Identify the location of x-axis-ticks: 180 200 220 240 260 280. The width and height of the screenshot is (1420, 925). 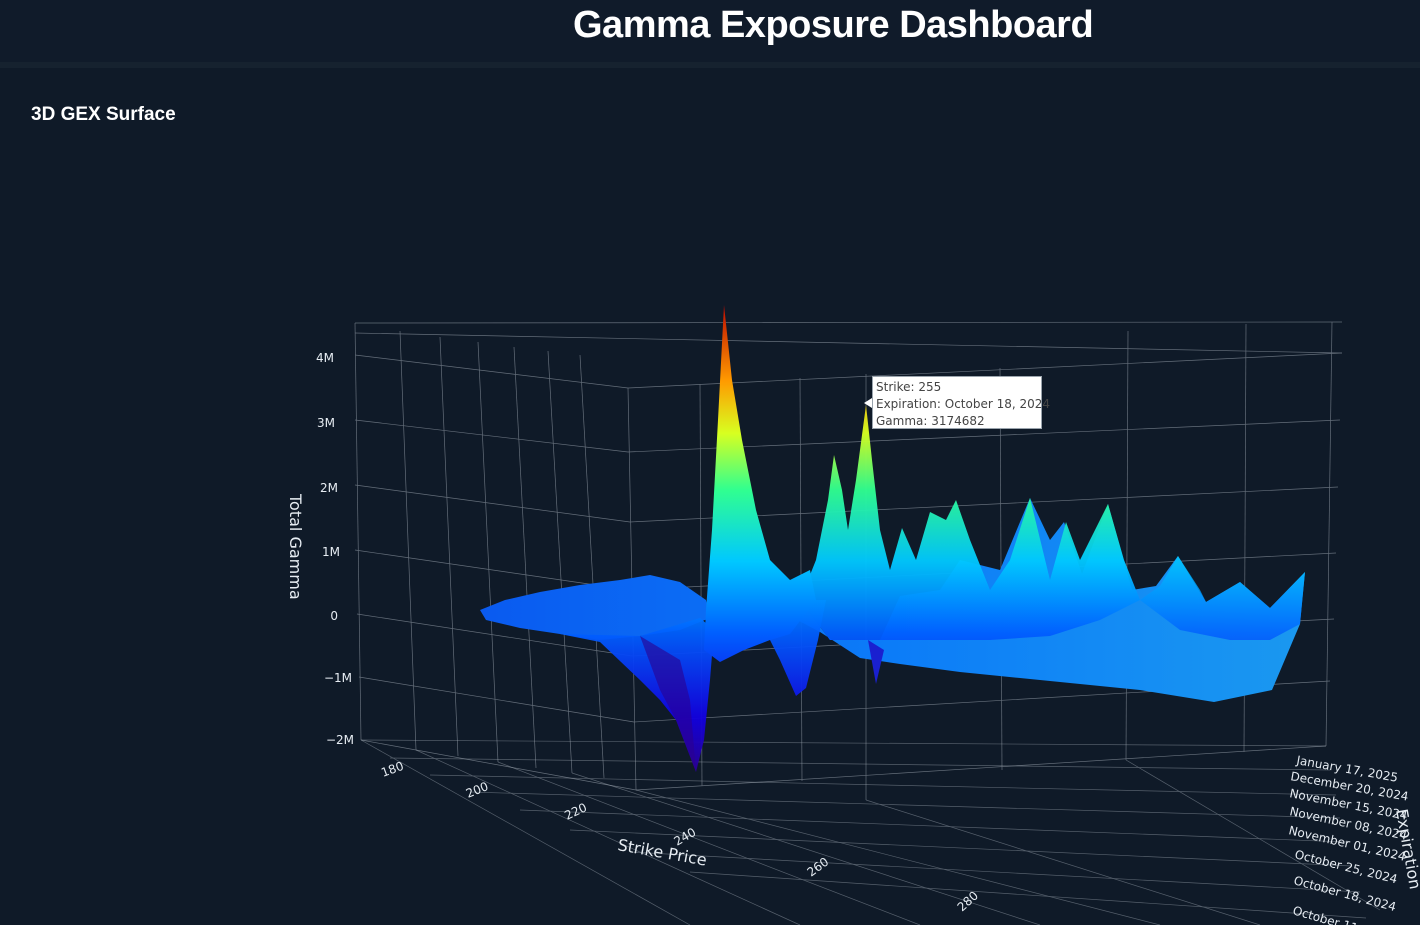
(680, 836).